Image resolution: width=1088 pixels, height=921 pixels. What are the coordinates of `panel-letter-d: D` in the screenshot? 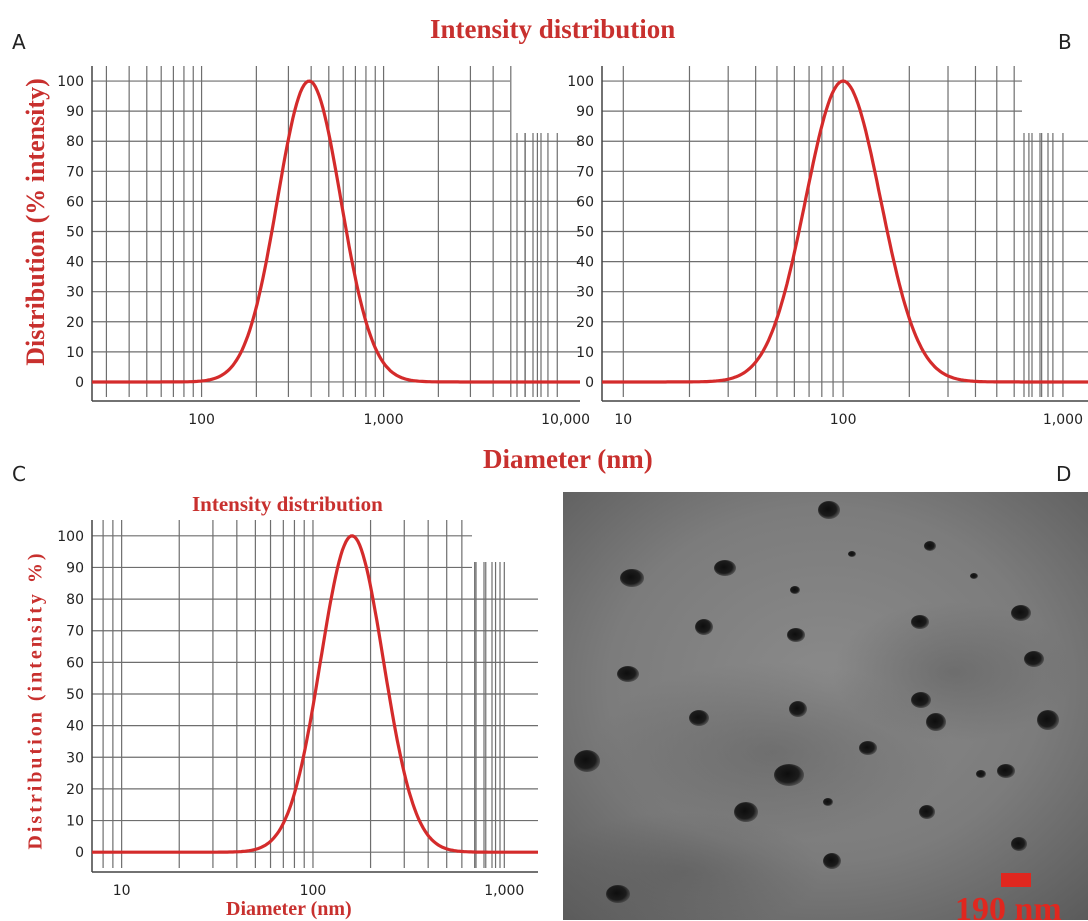 It's located at (1064, 474).